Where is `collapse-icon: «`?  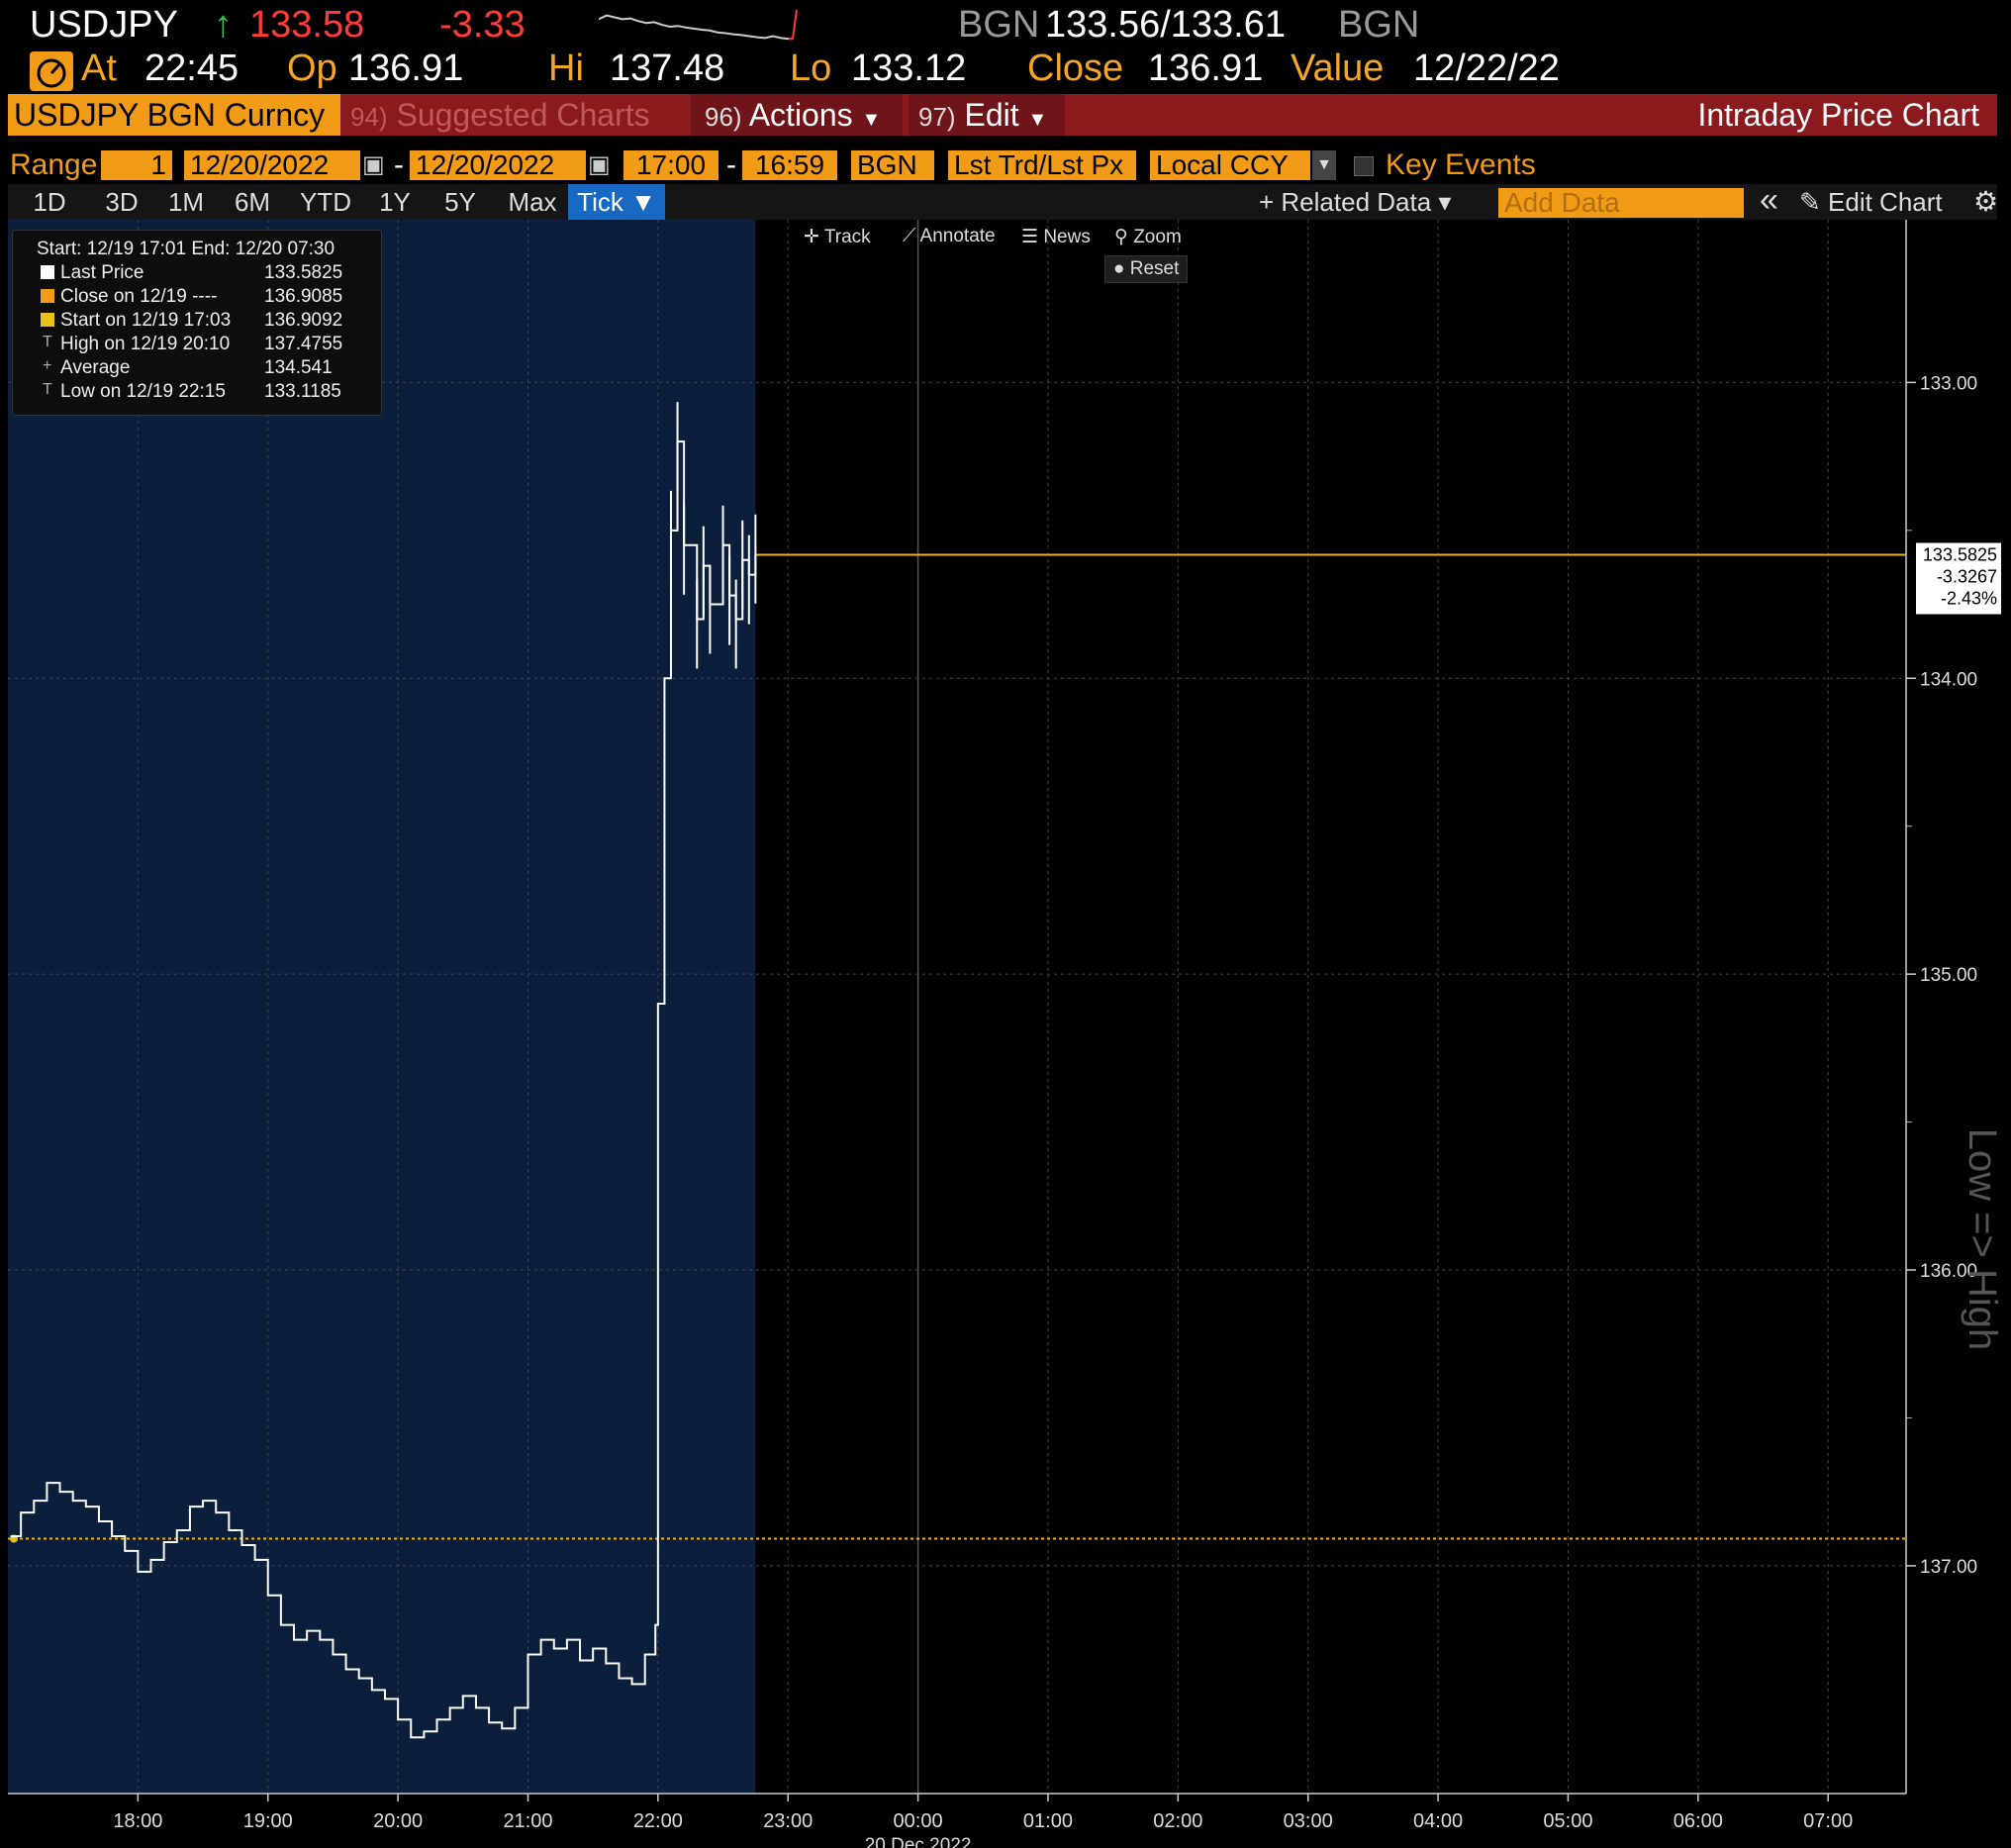 collapse-icon: « is located at coordinates (1769, 200).